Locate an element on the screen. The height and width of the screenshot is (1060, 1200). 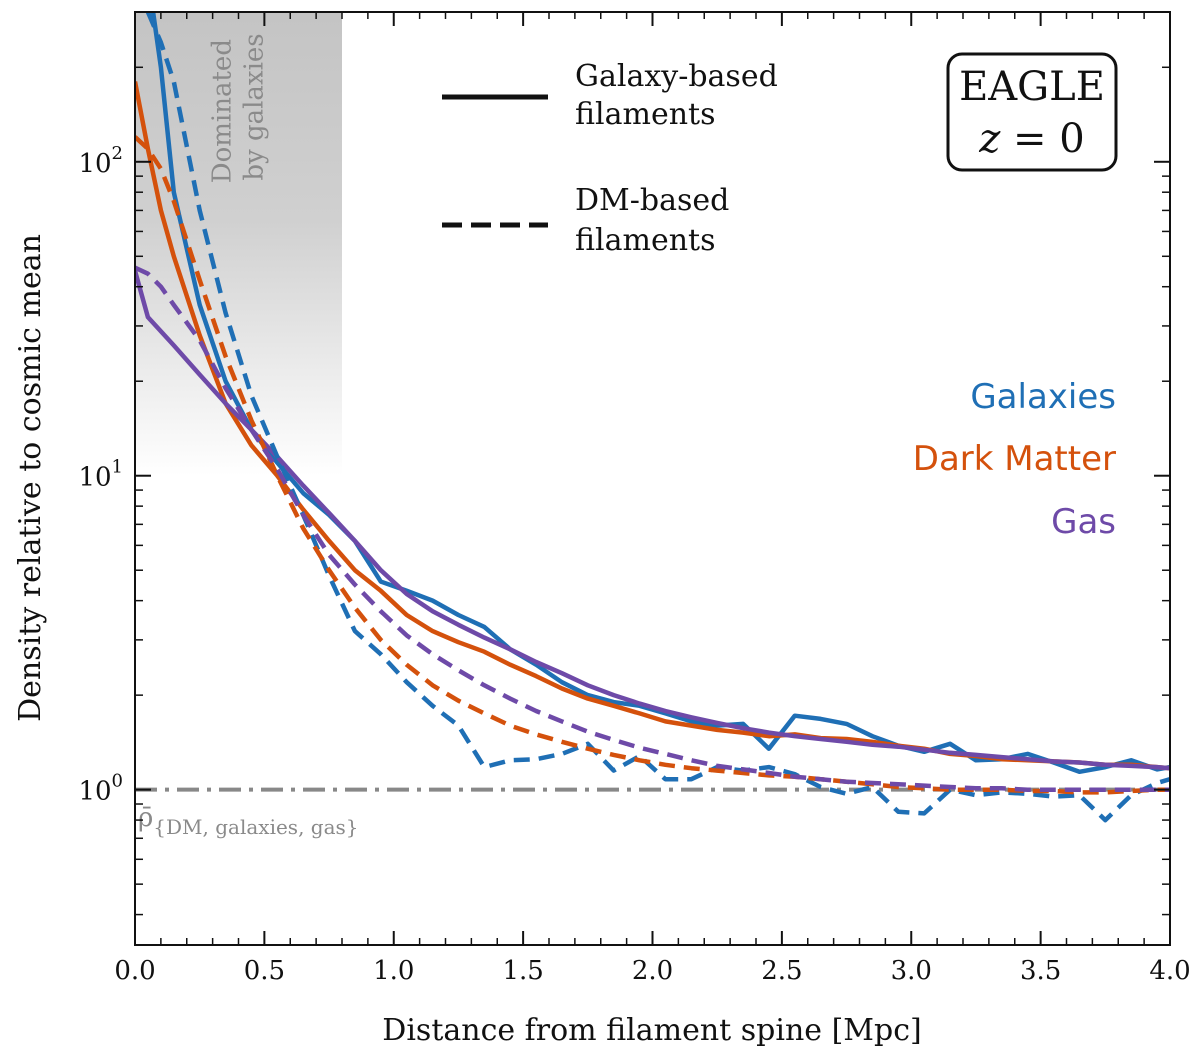
legend-dashed-label-line2: filaments is located at coordinates (645, 240).